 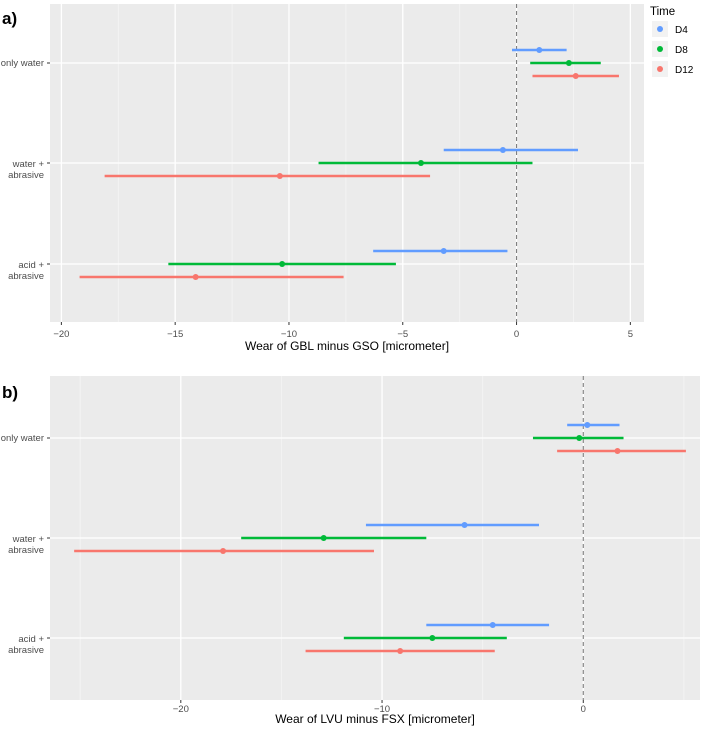 I want to click on panel-label: b), so click(x=10, y=392).